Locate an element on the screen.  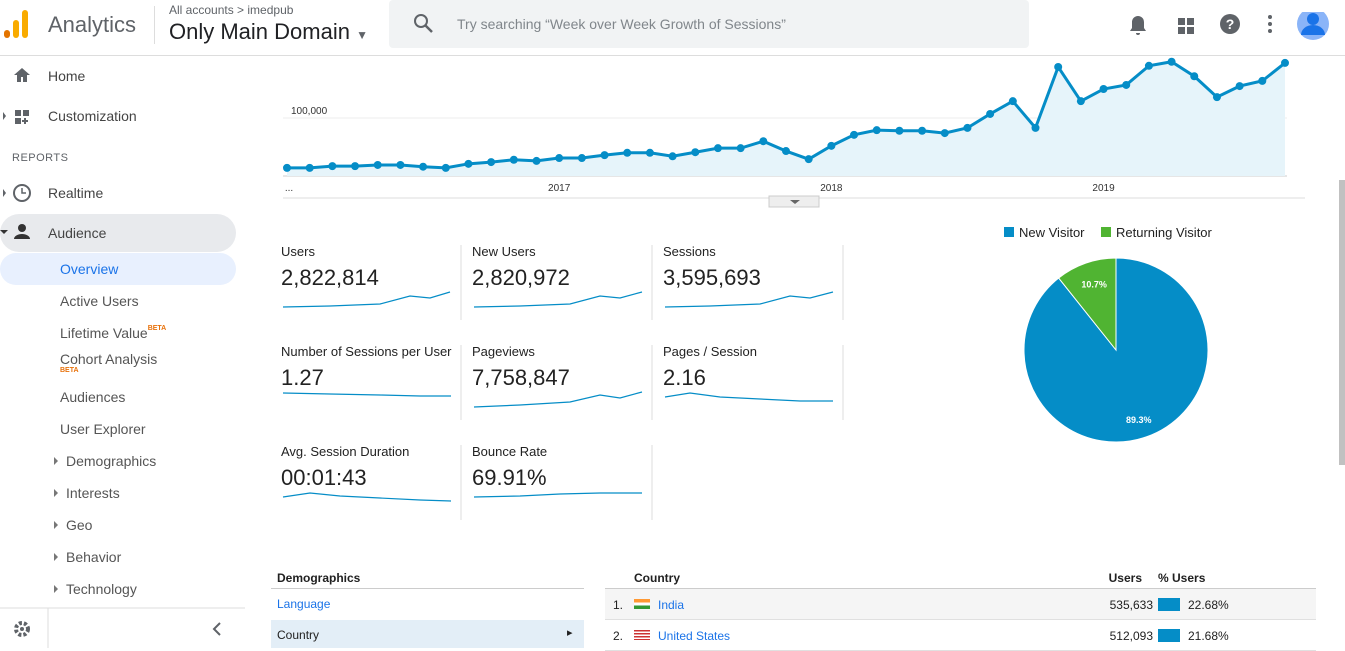
settings is located at coordinates (22, 629).